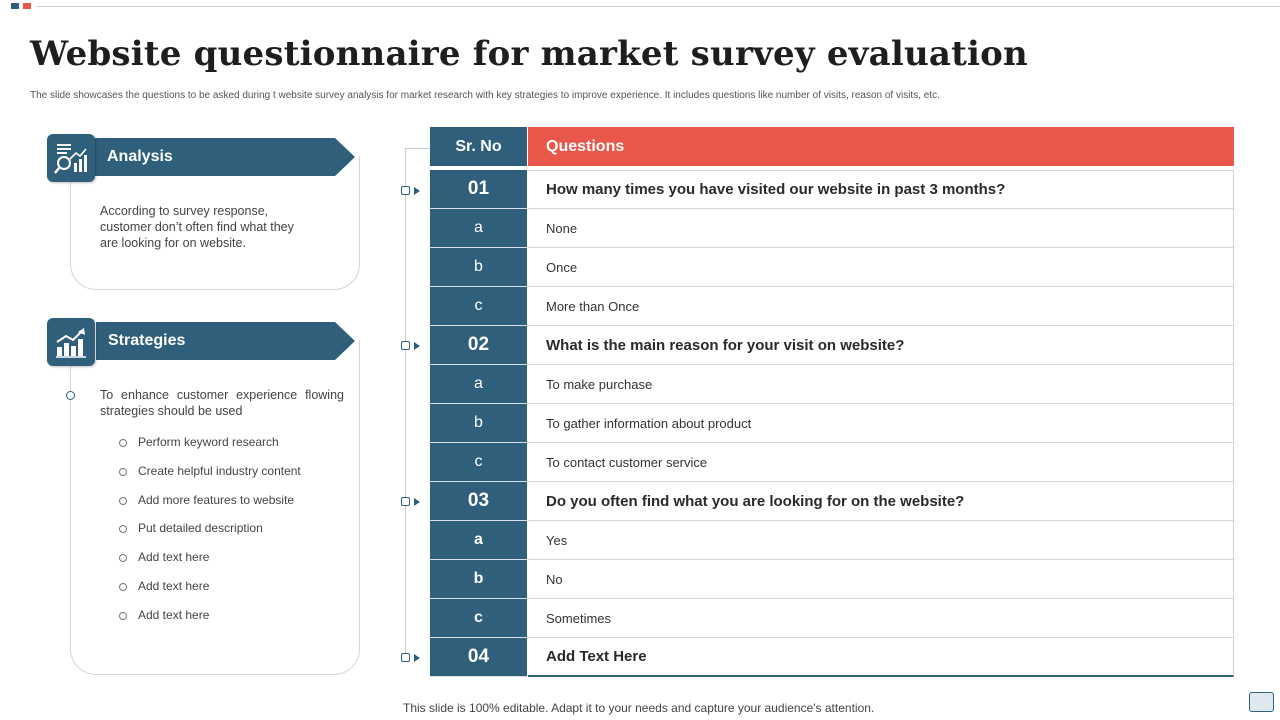 The width and height of the screenshot is (1280, 720). Describe the element at coordinates (225, 157) in the screenshot. I see `analysis-heading: Analysis` at that location.